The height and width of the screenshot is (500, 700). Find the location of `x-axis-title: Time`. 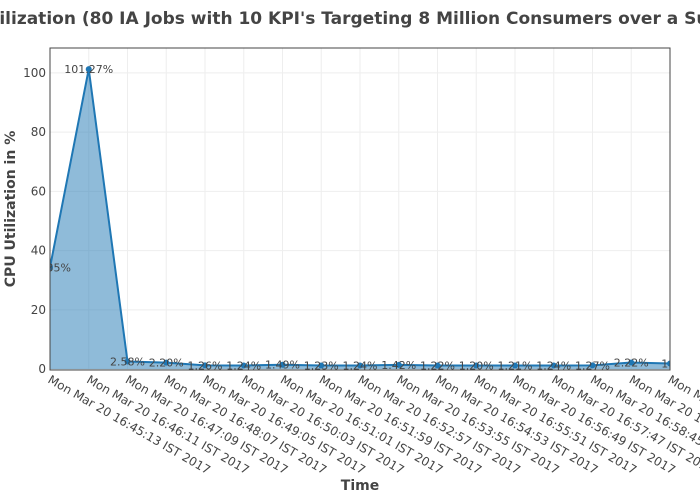

x-axis-title: Time is located at coordinates (360, 486).